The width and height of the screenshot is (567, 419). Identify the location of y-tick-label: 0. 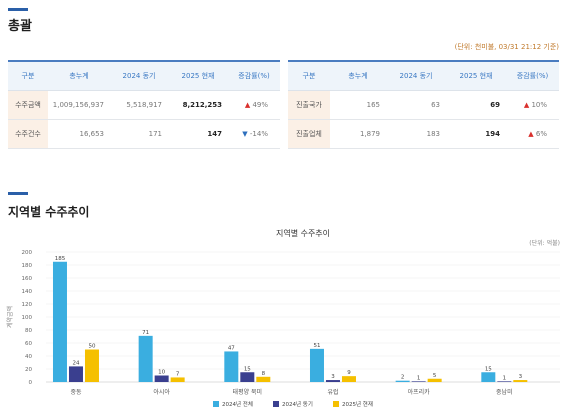
(31, 383).